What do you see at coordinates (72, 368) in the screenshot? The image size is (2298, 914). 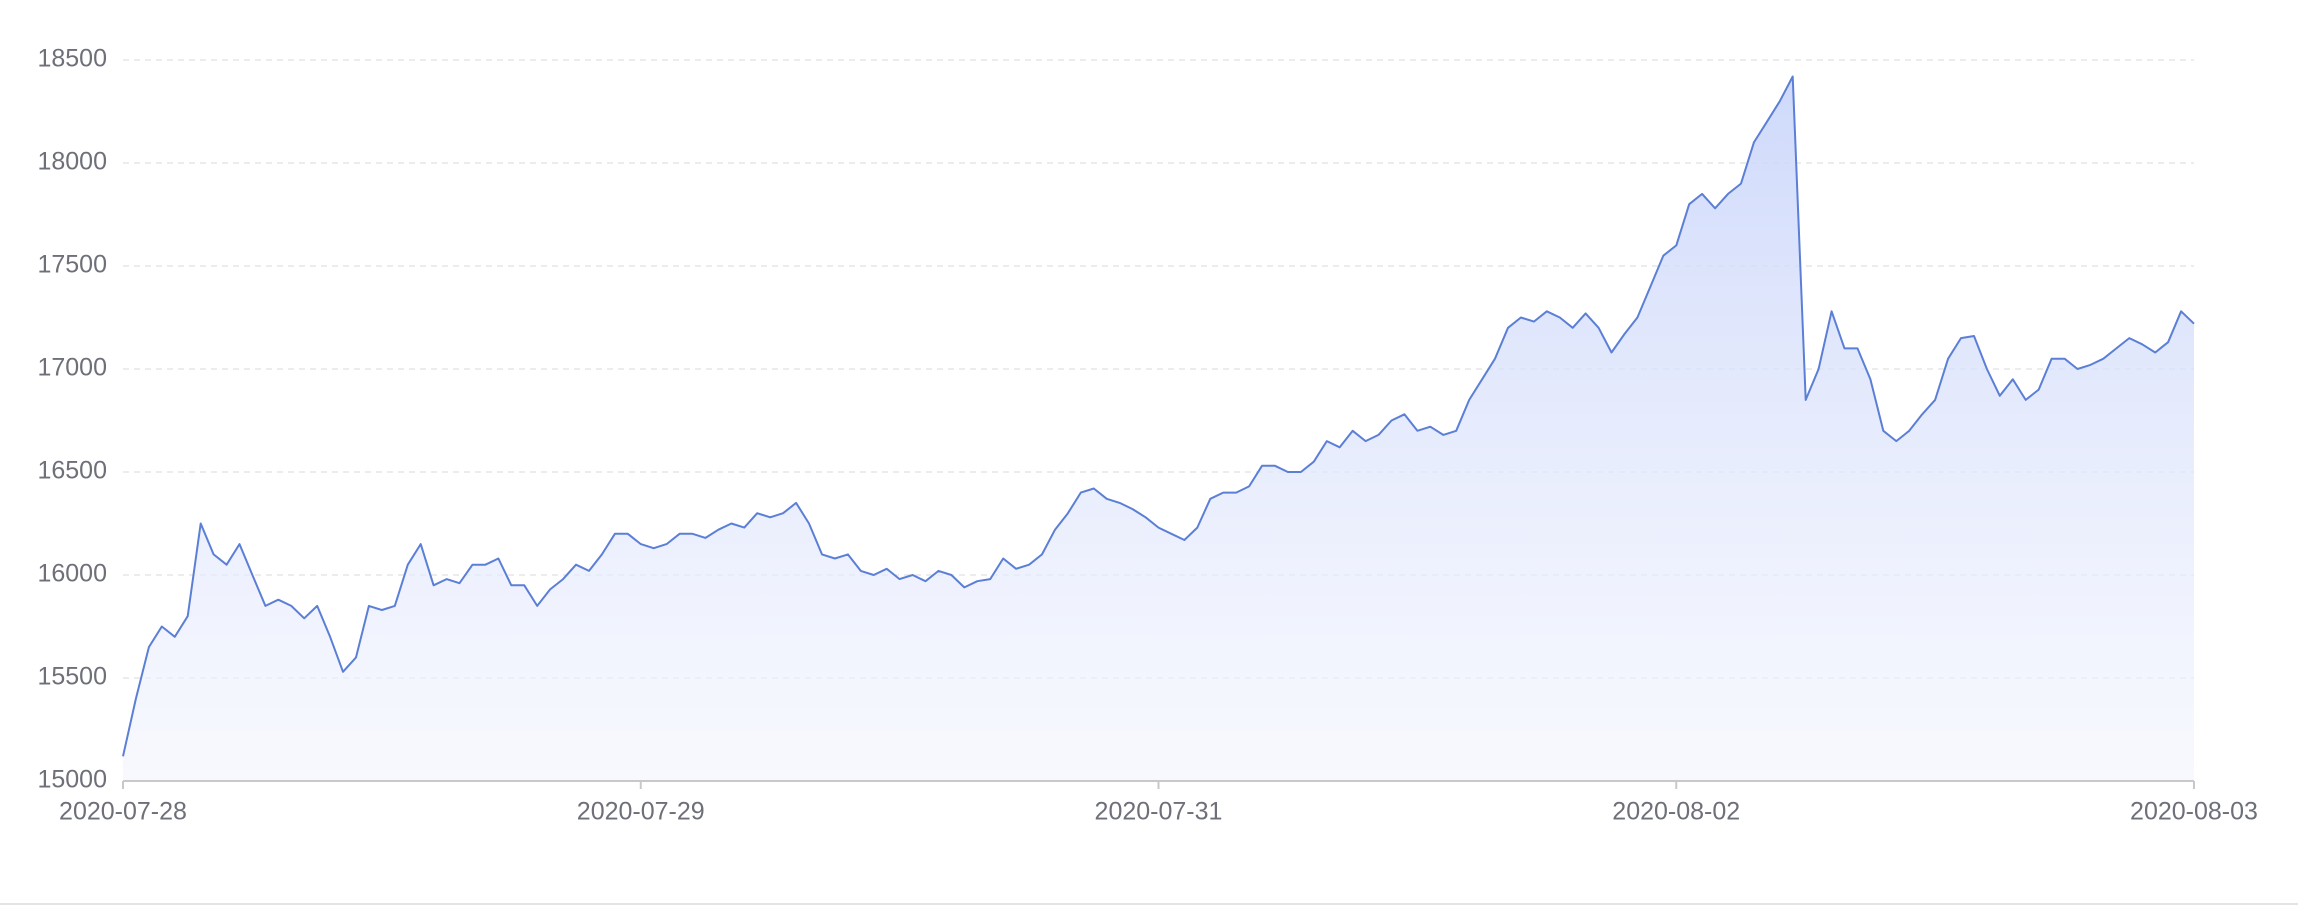 I see `y-tick-label: 17000` at bounding box center [72, 368].